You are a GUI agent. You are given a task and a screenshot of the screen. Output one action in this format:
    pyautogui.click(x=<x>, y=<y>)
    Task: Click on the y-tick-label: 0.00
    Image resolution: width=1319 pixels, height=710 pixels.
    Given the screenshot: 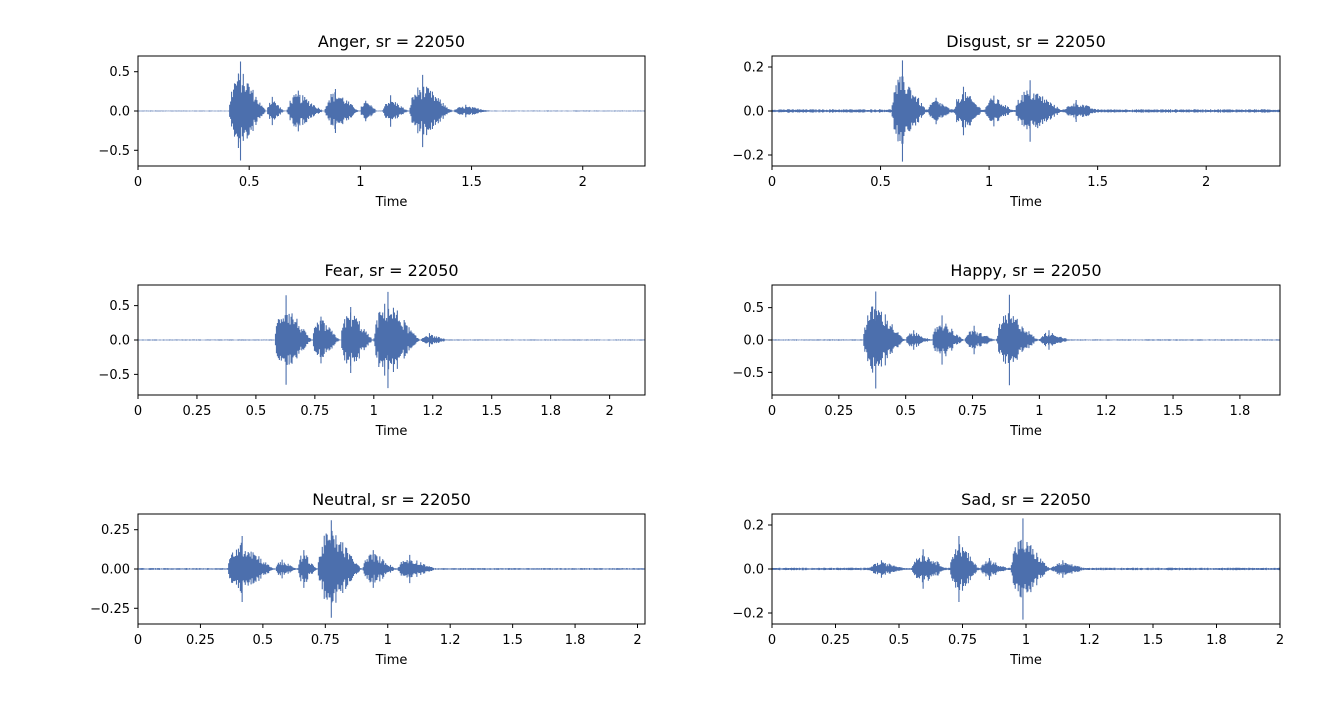 What is the action you would take?
    pyautogui.click(x=115, y=570)
    